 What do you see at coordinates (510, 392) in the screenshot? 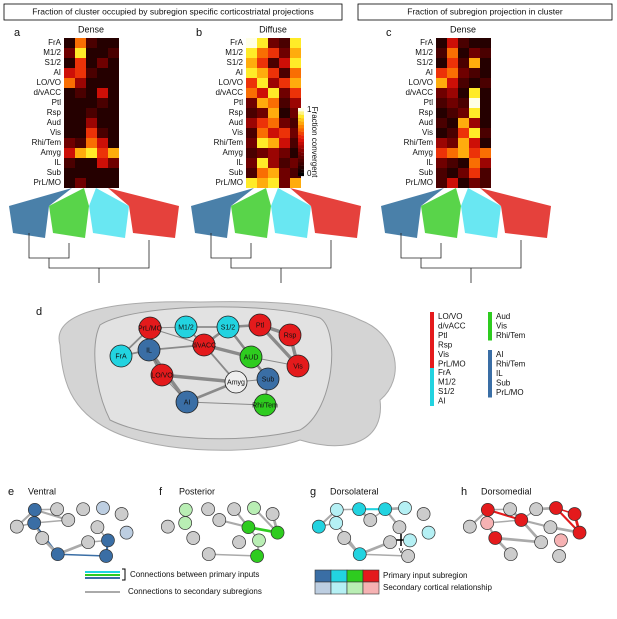
I see `legend-item: PrL/MO` at bounding box center [510, 392].